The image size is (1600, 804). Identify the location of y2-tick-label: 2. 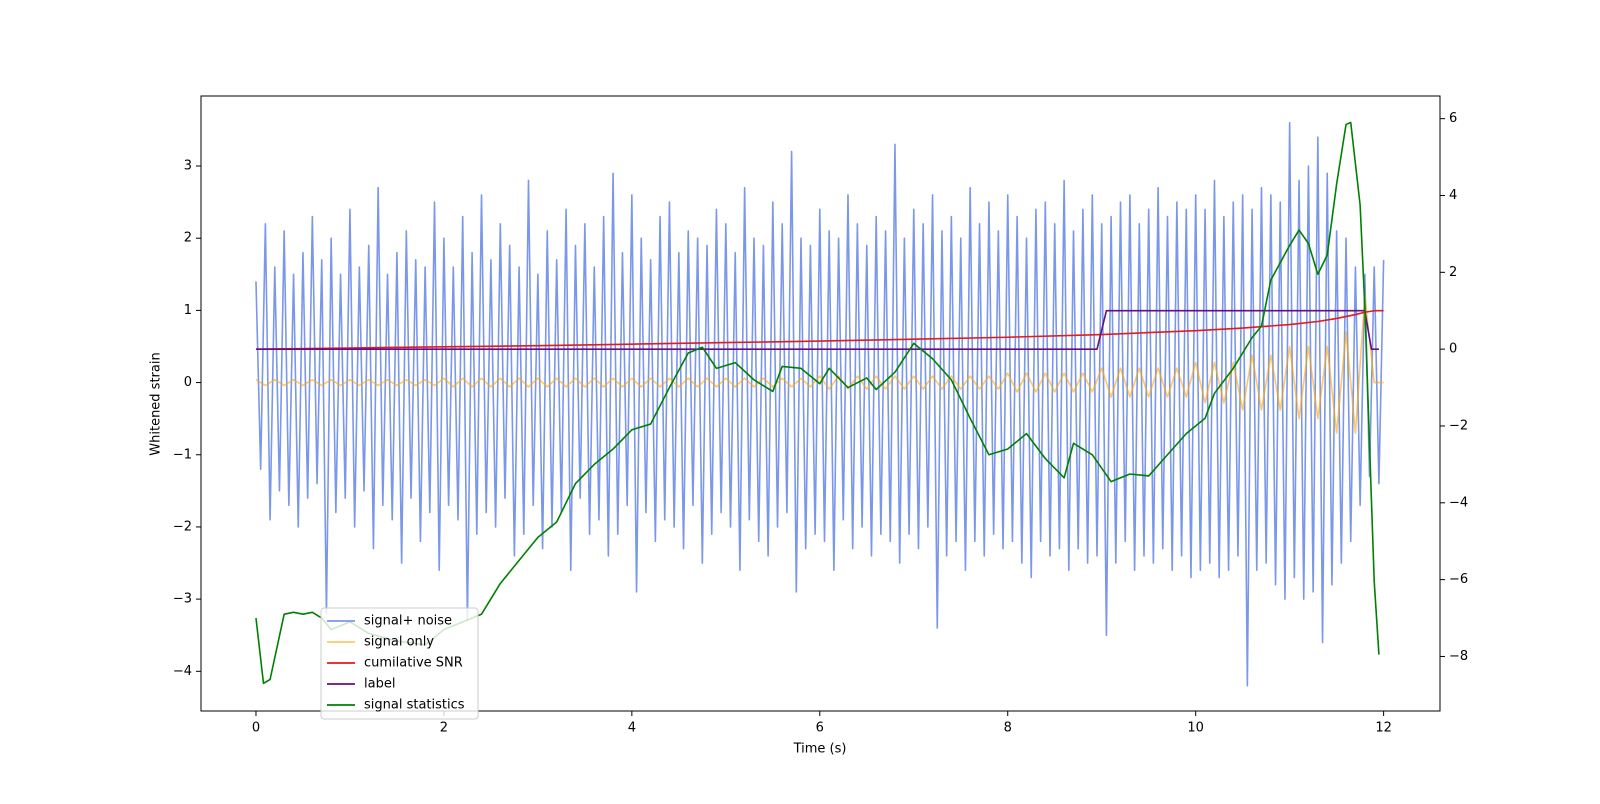
(1453, 272).